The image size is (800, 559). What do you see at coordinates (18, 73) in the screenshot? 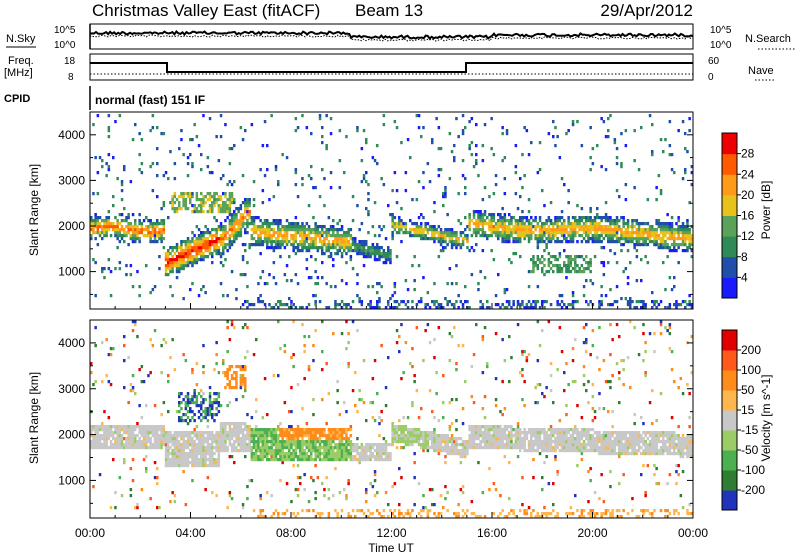
I see `freq-label-line2: [MHz]` at bounding box center [18, 73].